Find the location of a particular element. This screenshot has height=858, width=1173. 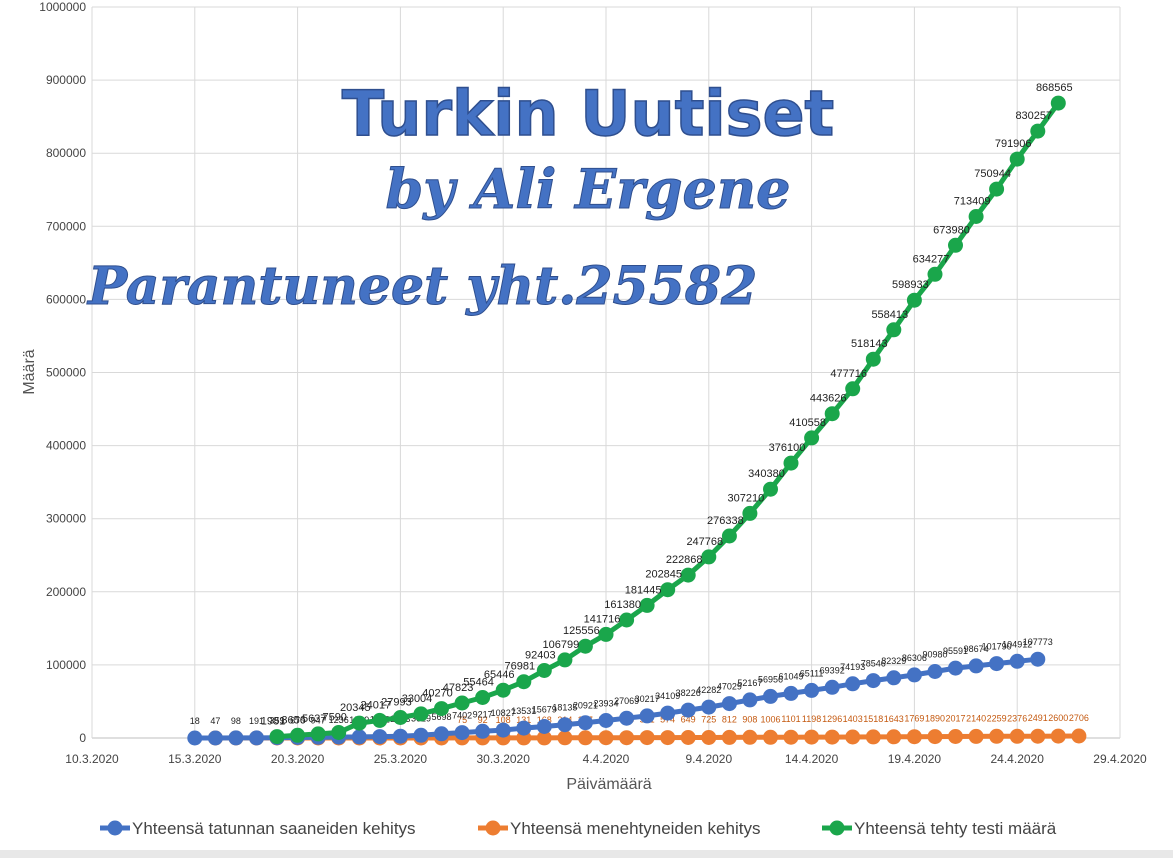

data-label: 125556 is located at coordinates (581, 631).